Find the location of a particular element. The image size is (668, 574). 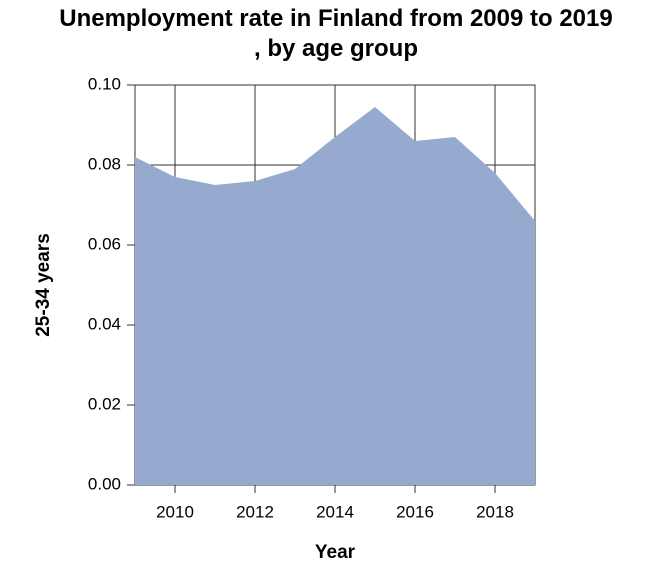

x-tick-label: 2016 is located at coordinates (415, 511).